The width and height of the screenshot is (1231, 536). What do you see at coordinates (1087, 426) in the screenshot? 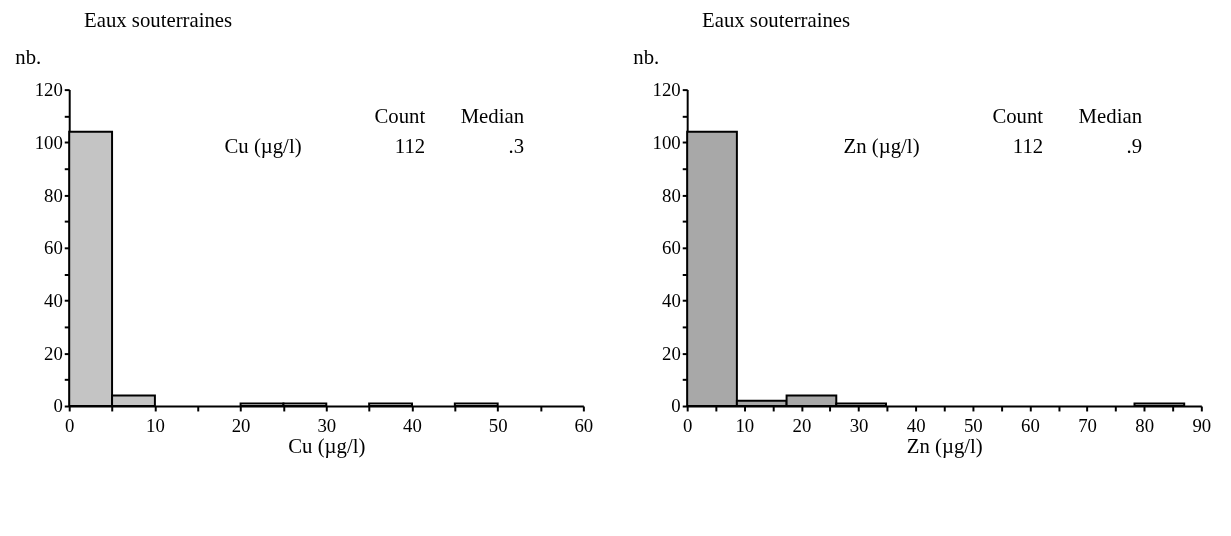
I see `x-tick-label: 70` at bounding box center [1087, 426].